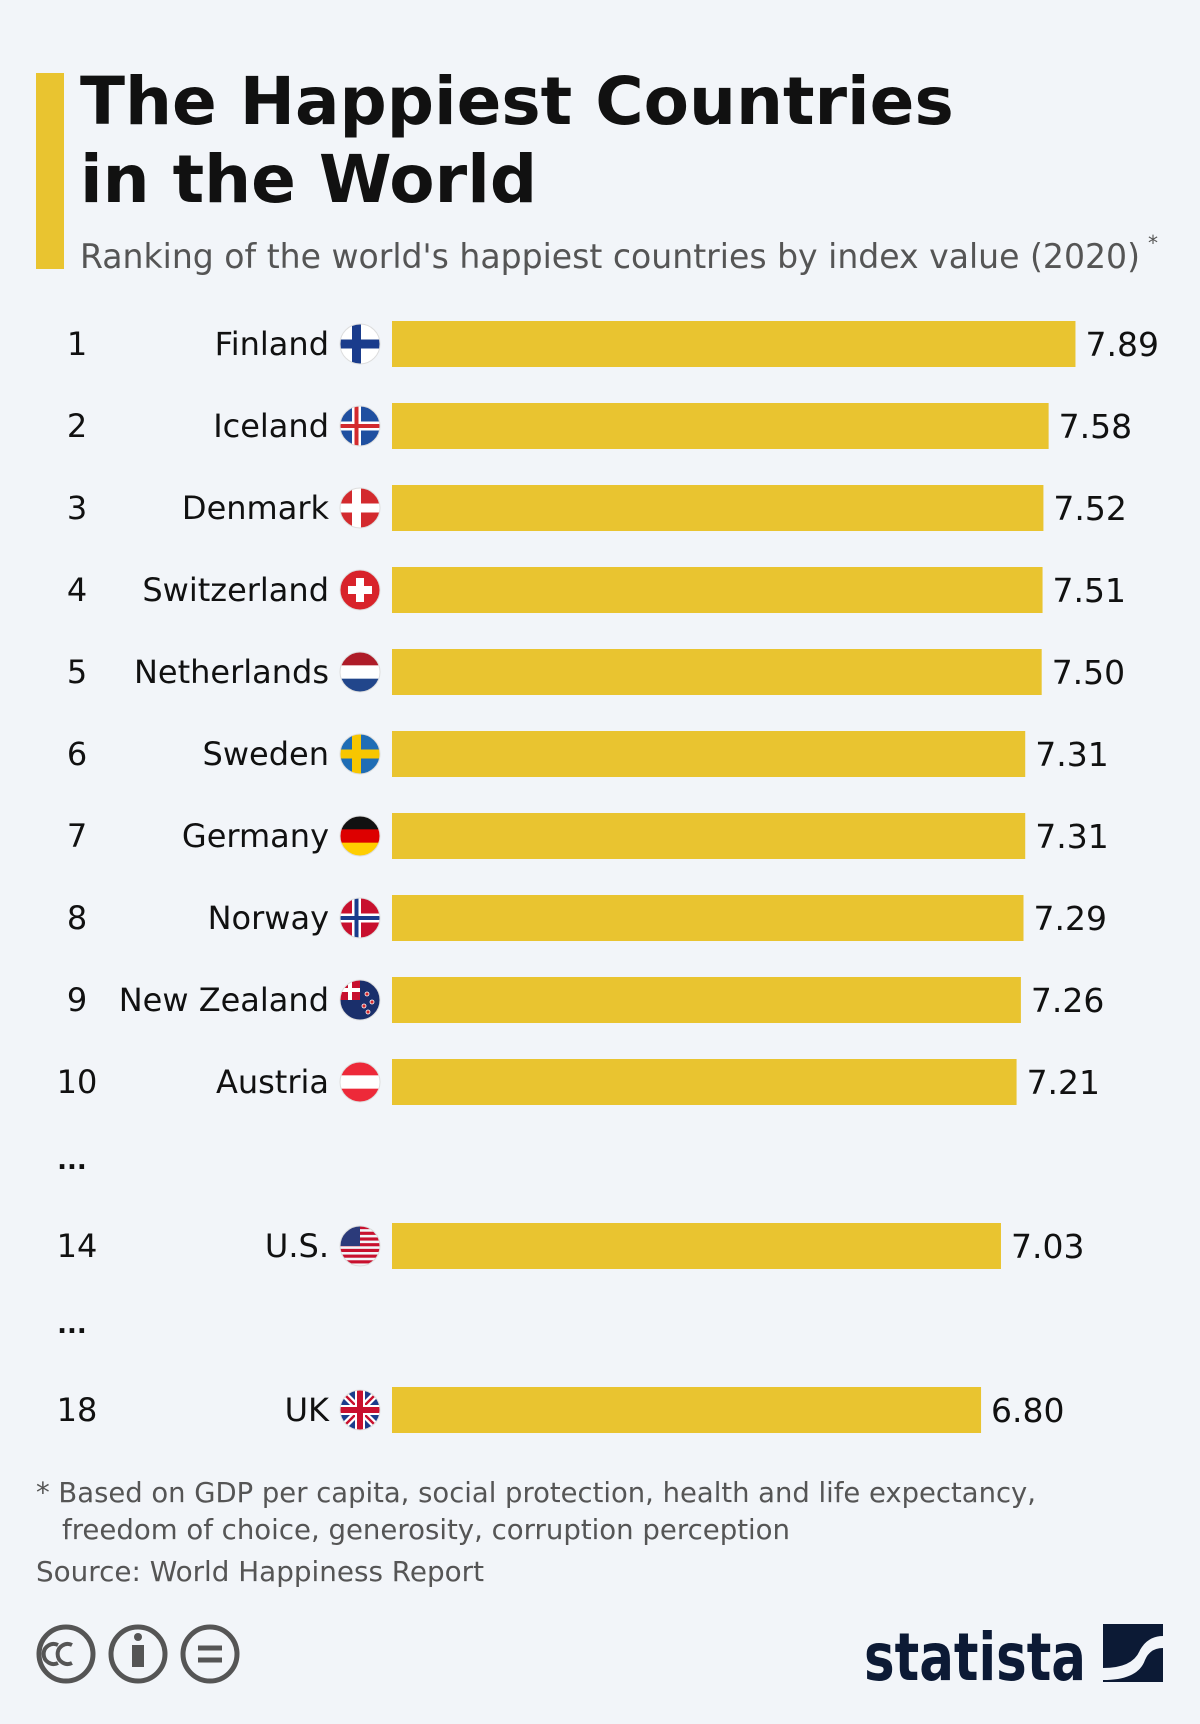 Image resolution: width=1200 pixels, height=1724 pixels. What do you see at coordinates (517, 101) in the screenshot?
I see `title-line: The Happiest Countries` at bounding box center [517, 101].